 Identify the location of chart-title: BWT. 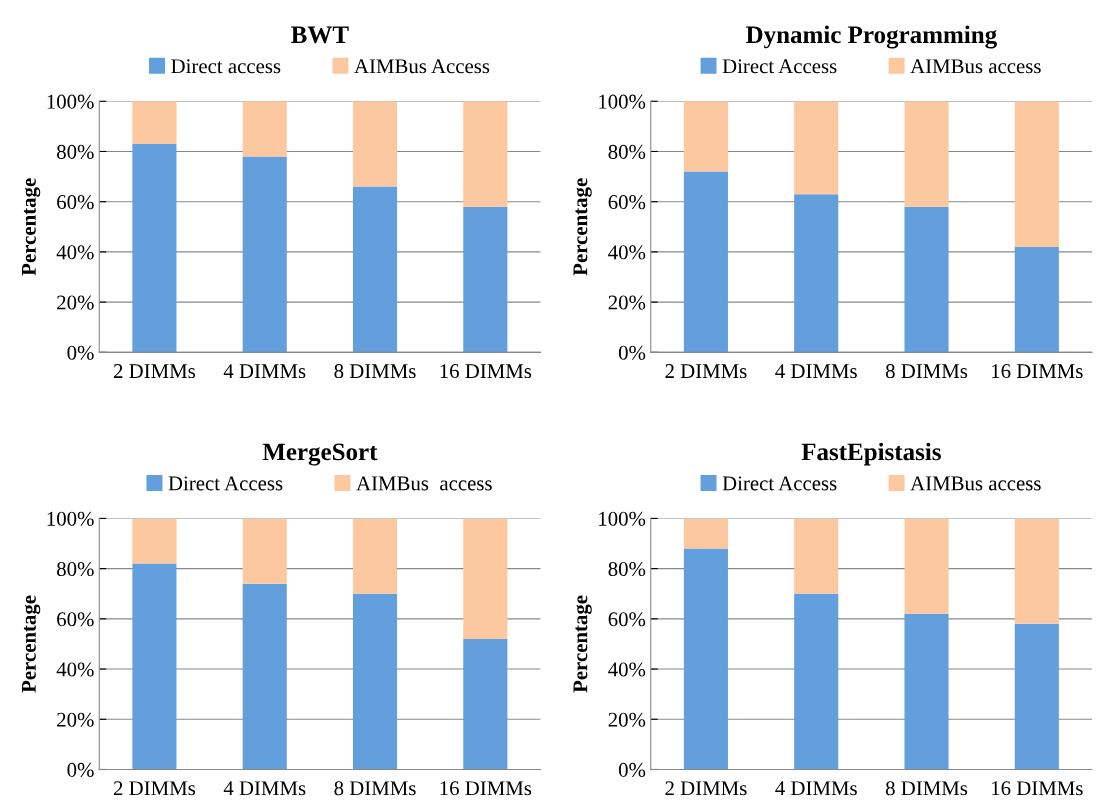
(320, 35).